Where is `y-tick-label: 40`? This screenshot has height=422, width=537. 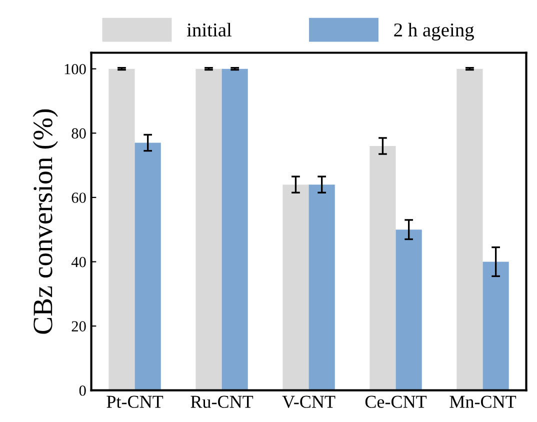
y-tick-label: 40 is located at coordinates (78, 262).